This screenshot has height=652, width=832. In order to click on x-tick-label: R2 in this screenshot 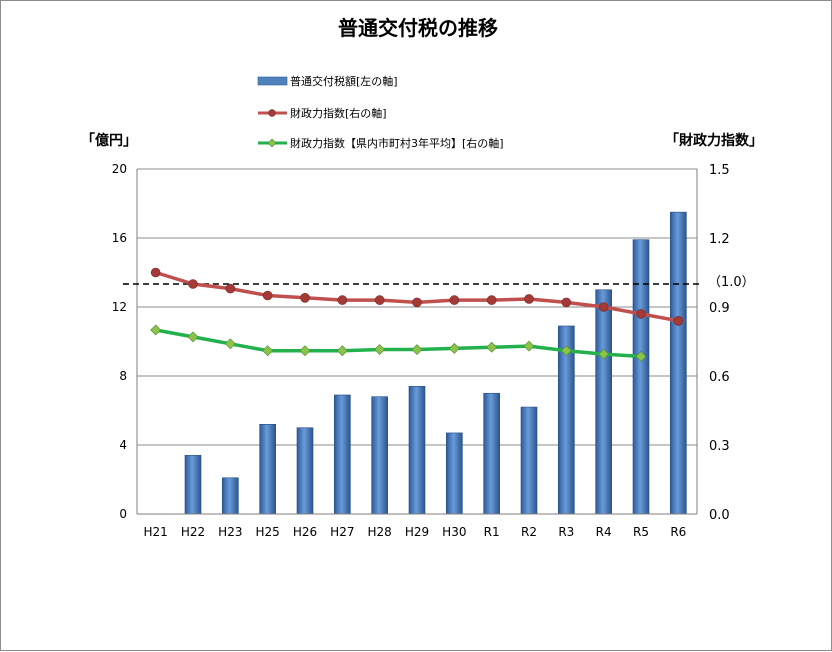, I will do `click(529, 532)`.